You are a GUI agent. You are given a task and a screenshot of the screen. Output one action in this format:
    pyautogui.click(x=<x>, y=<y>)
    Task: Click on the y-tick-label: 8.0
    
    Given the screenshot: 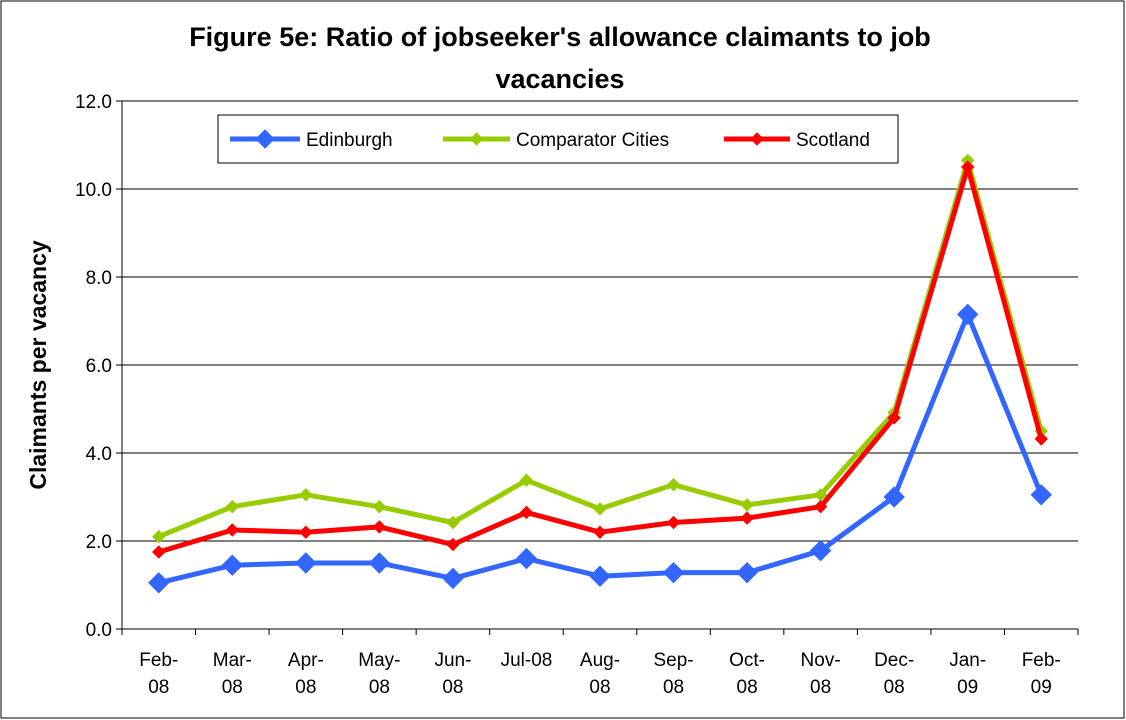 What is the action you would take?
    pyautogui.click(x=99, y=278)
    